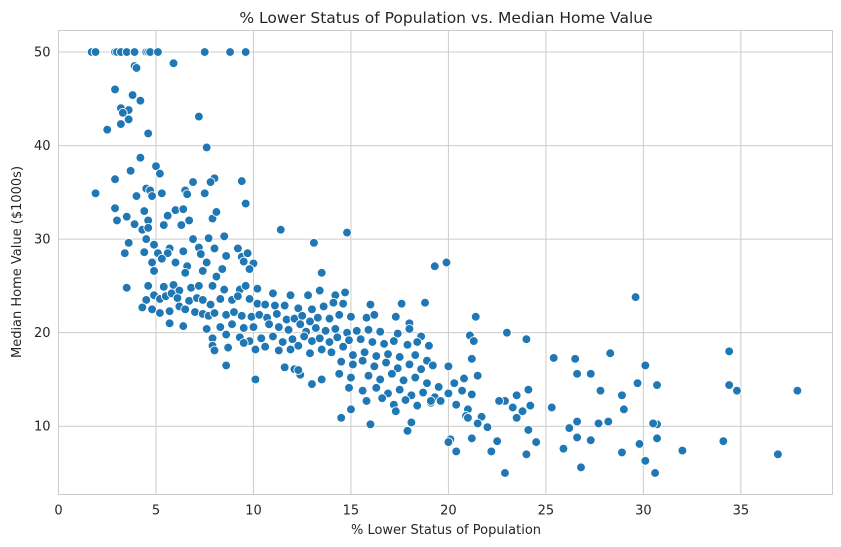 The width and height of the screenshot is (841, 547). I want to click on x-tick-label: 15, so click(351, 511).